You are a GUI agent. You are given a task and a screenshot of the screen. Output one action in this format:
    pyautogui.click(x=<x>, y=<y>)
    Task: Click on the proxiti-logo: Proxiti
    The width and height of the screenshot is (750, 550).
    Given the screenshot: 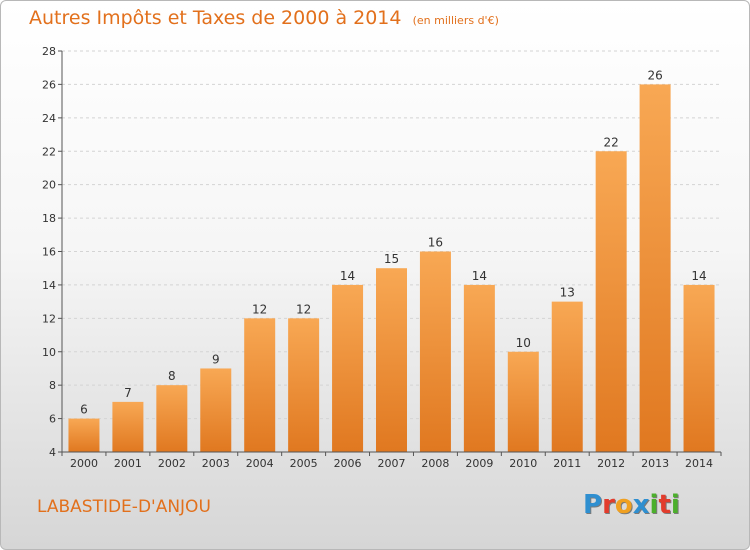 What is the action you would take?
    pyautogui.click(x=631, y=505)
    